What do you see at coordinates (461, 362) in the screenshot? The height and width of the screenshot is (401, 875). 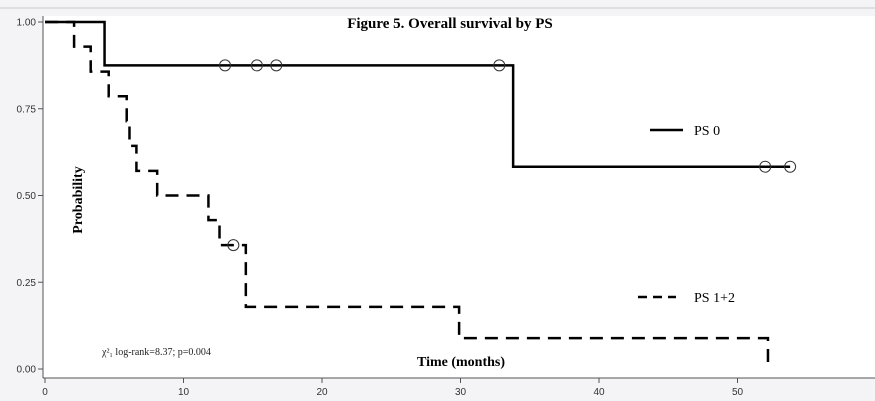 I see `x-axis-label: Time (months)` at bounding box center [461, 362].